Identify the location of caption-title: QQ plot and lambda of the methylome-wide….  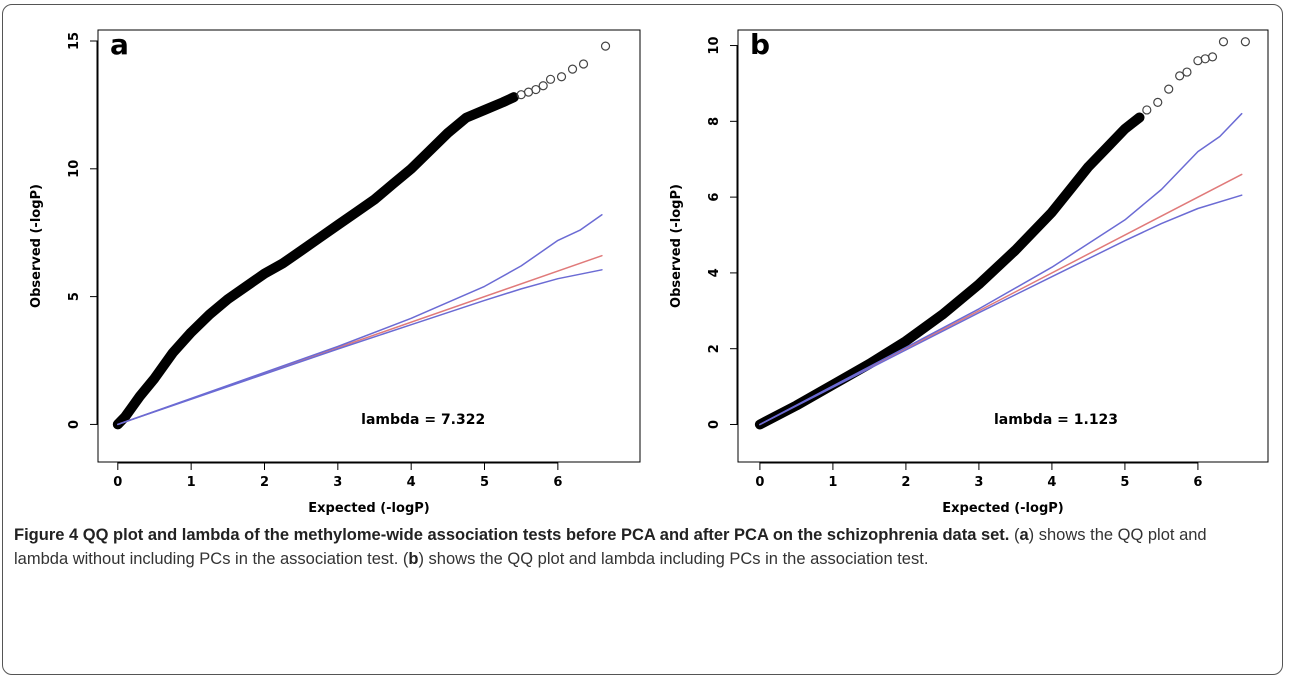
(546, 535).